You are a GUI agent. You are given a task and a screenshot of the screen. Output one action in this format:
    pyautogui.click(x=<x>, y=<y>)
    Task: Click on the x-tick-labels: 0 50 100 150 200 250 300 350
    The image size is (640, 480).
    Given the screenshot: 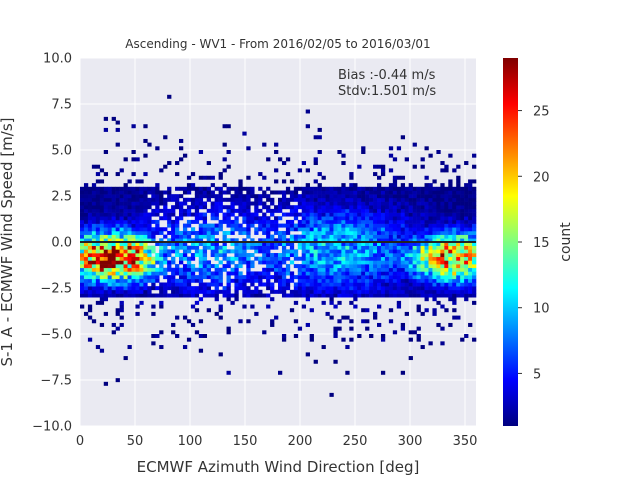 What is the action you would take?
    pyautogui.click(x=277, y=441)
    